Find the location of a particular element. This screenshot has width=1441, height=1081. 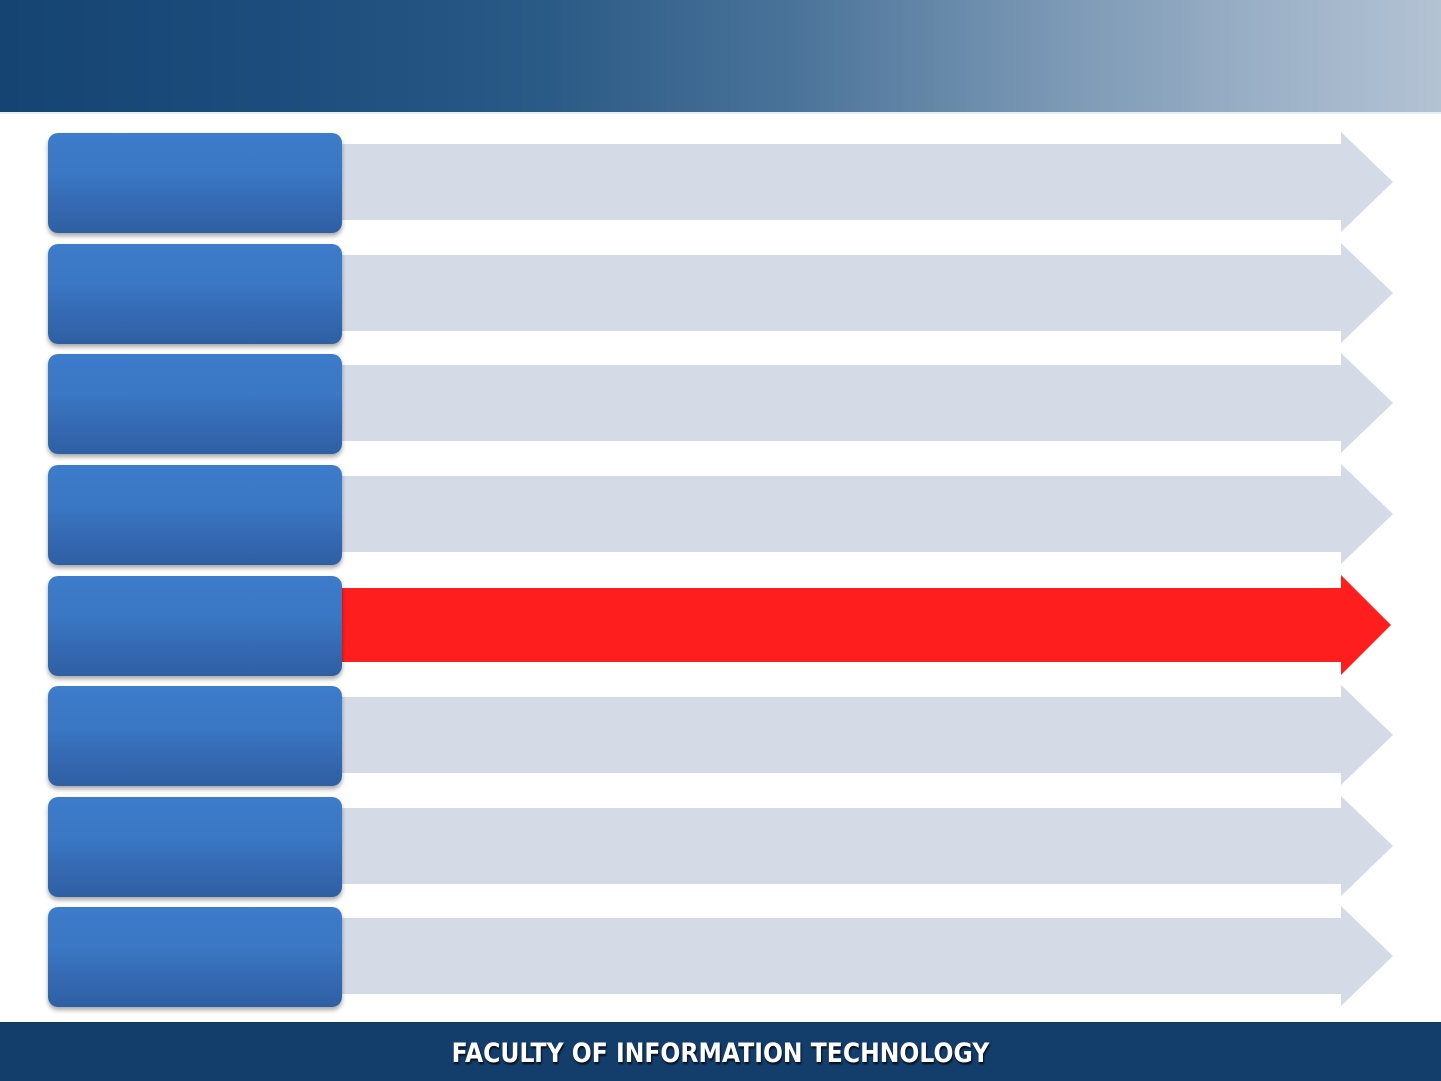

agenda-row-5-active is located at coordinates (720, 626).